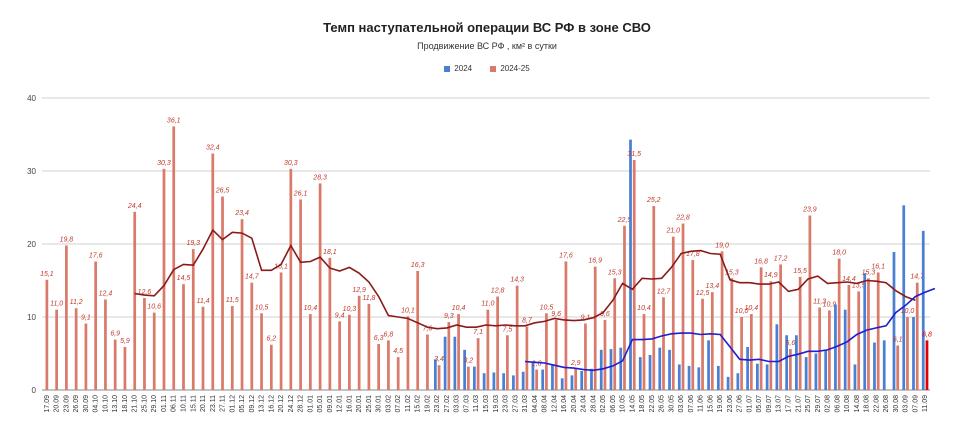  Describe the element at coordinates (439, 359) in the screenshot. I see `data-label: 3,4` at that location.